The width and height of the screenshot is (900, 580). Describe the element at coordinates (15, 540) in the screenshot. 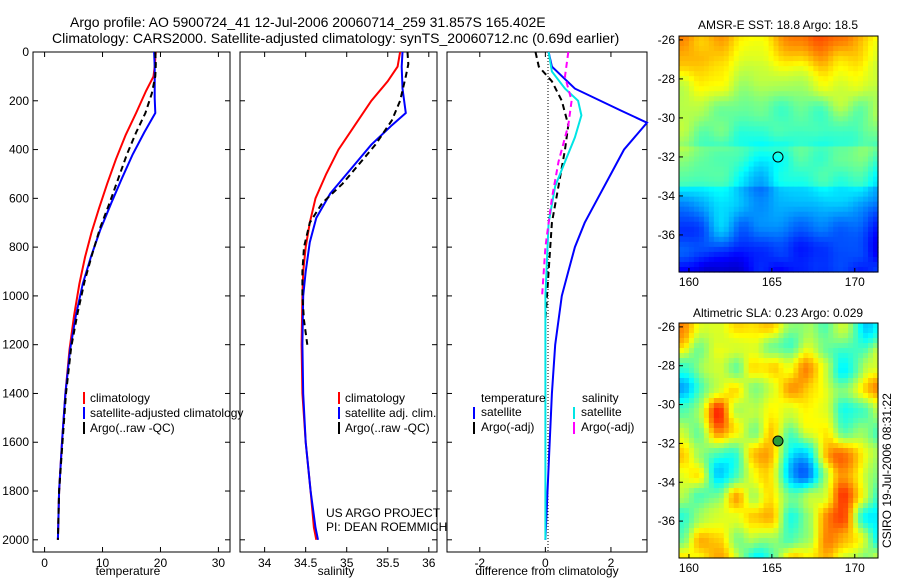

I see `y-tick-label: 2000` at that location.